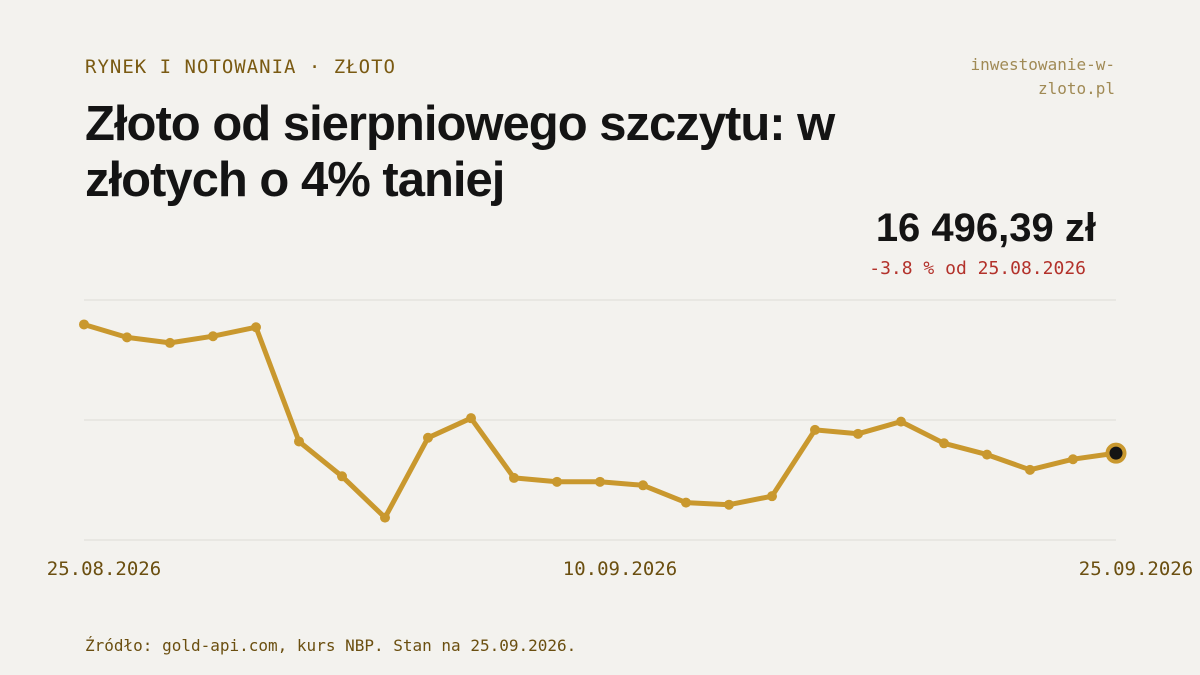  I want to click on site-name: inwestowanie-w-zloto.pl, so click(1043, 76).